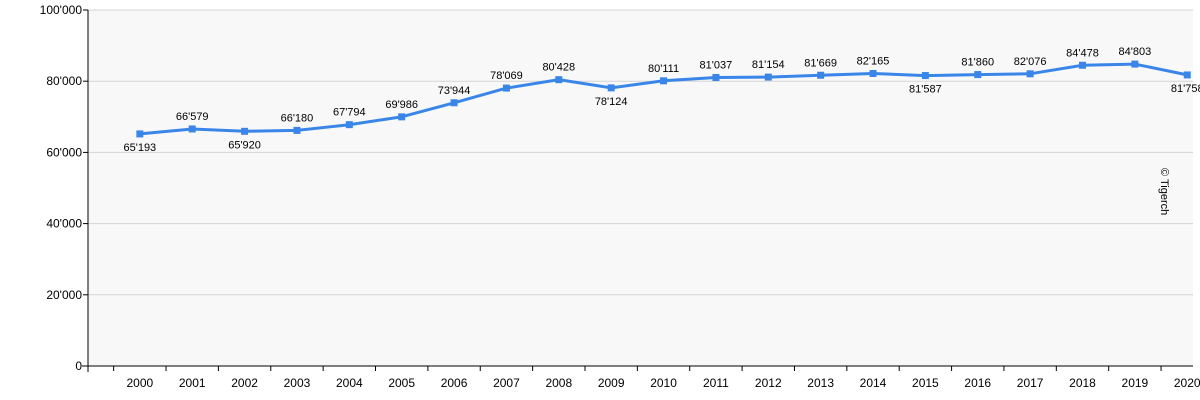 The image size is (1200, 400). What do you see at coordinates (977, 383) in the screenshot?
I see `x-tick-label: 2016` at bounding box center [977, 383].